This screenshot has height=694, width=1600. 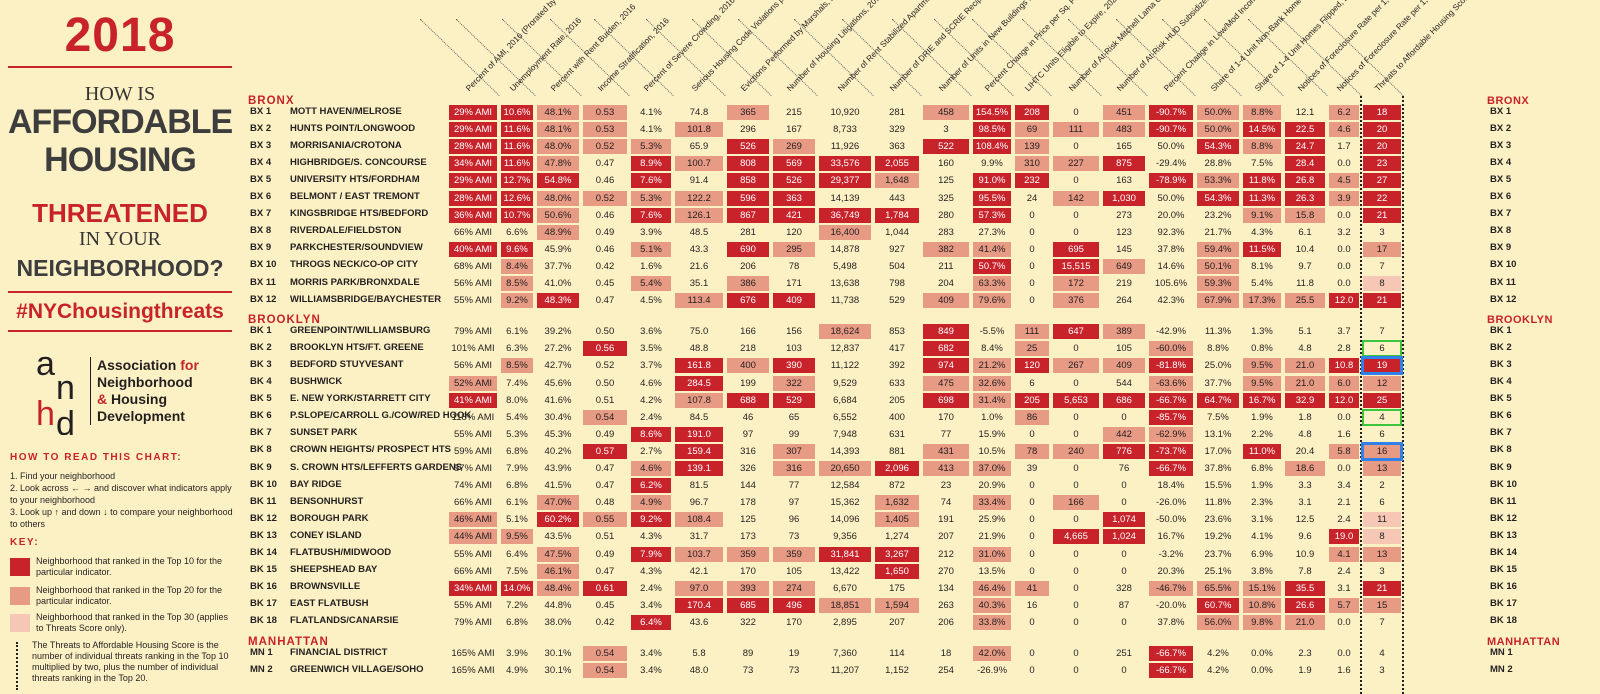 What do you see at coordinates (1218, 147) in the screenshot?
I see `data-cell: 54.3%` at bounding box center [1218, 147].